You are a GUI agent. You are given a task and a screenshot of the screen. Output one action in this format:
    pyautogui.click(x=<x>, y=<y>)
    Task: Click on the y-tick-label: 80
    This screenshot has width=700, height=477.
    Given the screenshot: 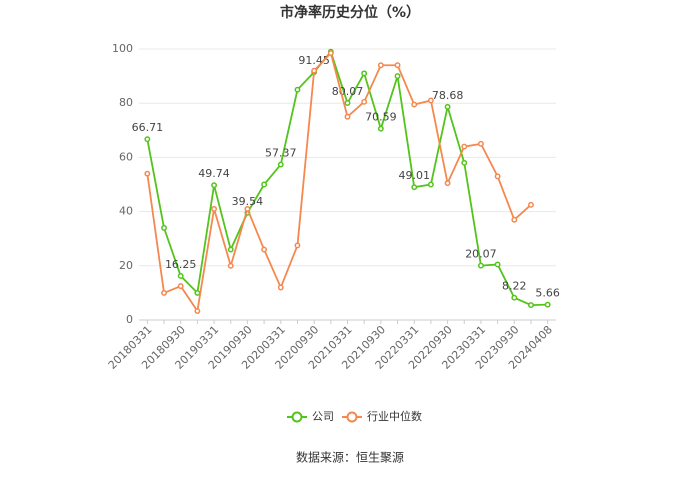 What is the action you would take?
    pyautogui.click(x=126, y=102)
    